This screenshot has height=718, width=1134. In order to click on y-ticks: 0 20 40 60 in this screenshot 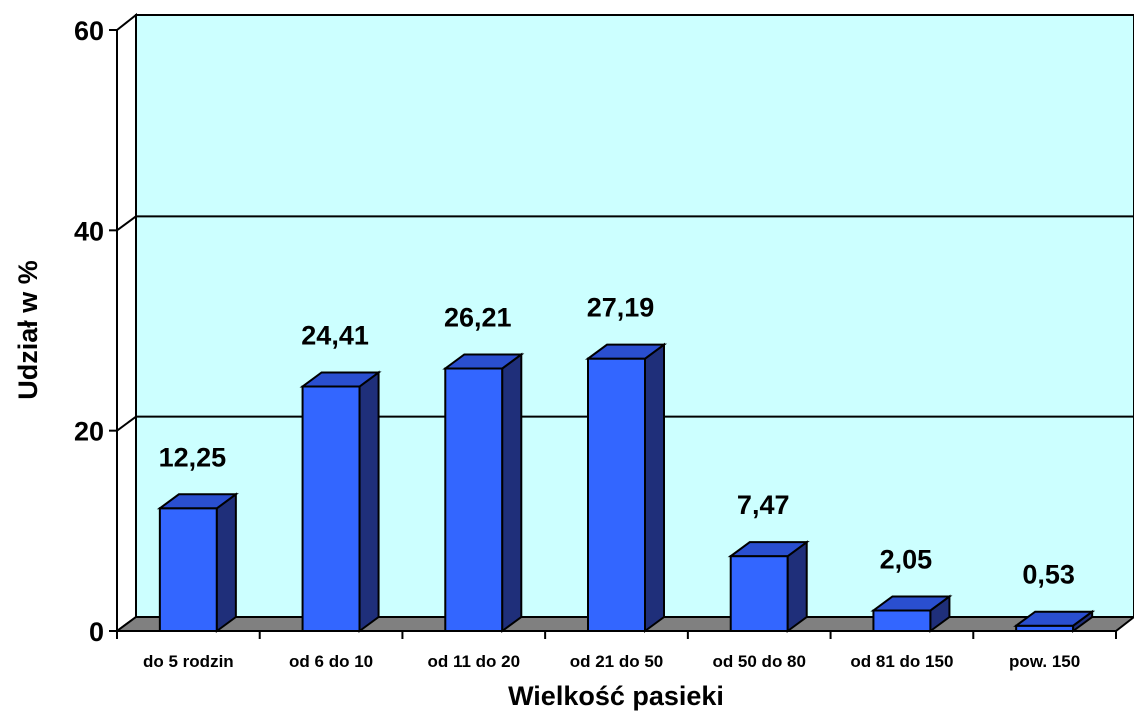, I will do `click(95, 331)`.